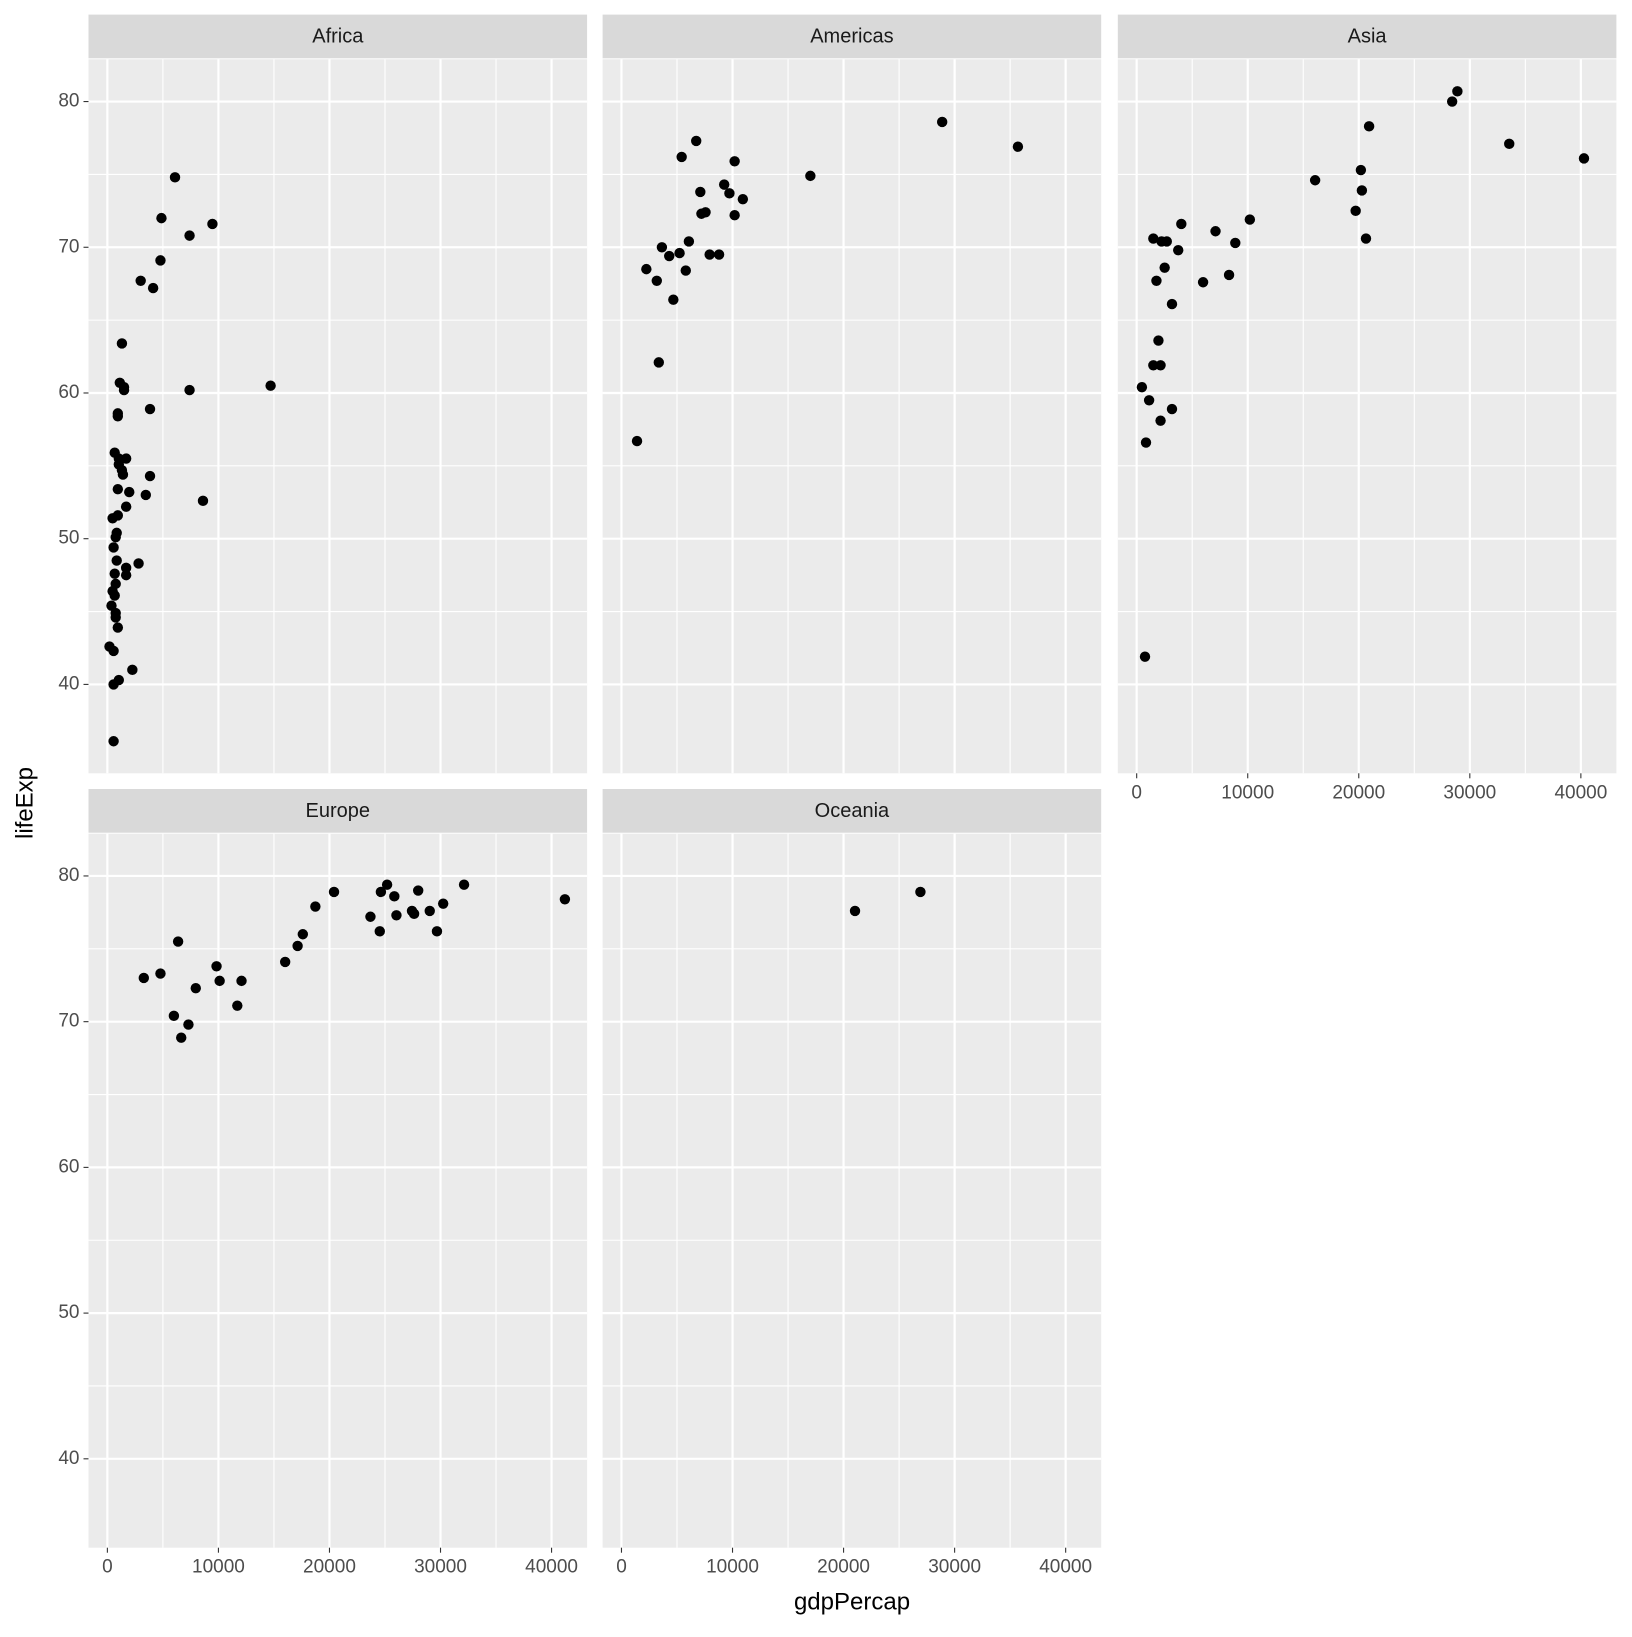  I want to click on y-axis-title: lifeExp, so click(24, 803).